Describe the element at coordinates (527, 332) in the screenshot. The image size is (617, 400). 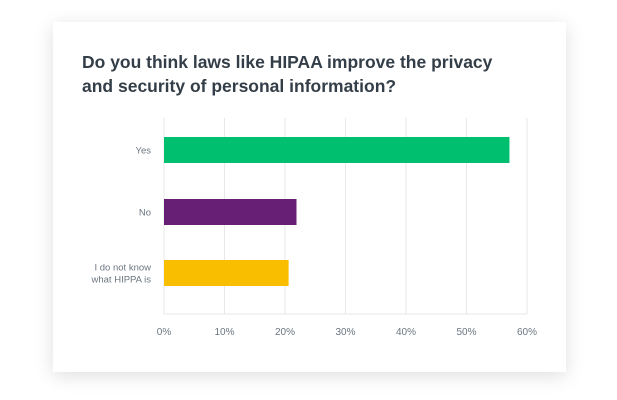
I see `x-tick-label: 60%` at that location.